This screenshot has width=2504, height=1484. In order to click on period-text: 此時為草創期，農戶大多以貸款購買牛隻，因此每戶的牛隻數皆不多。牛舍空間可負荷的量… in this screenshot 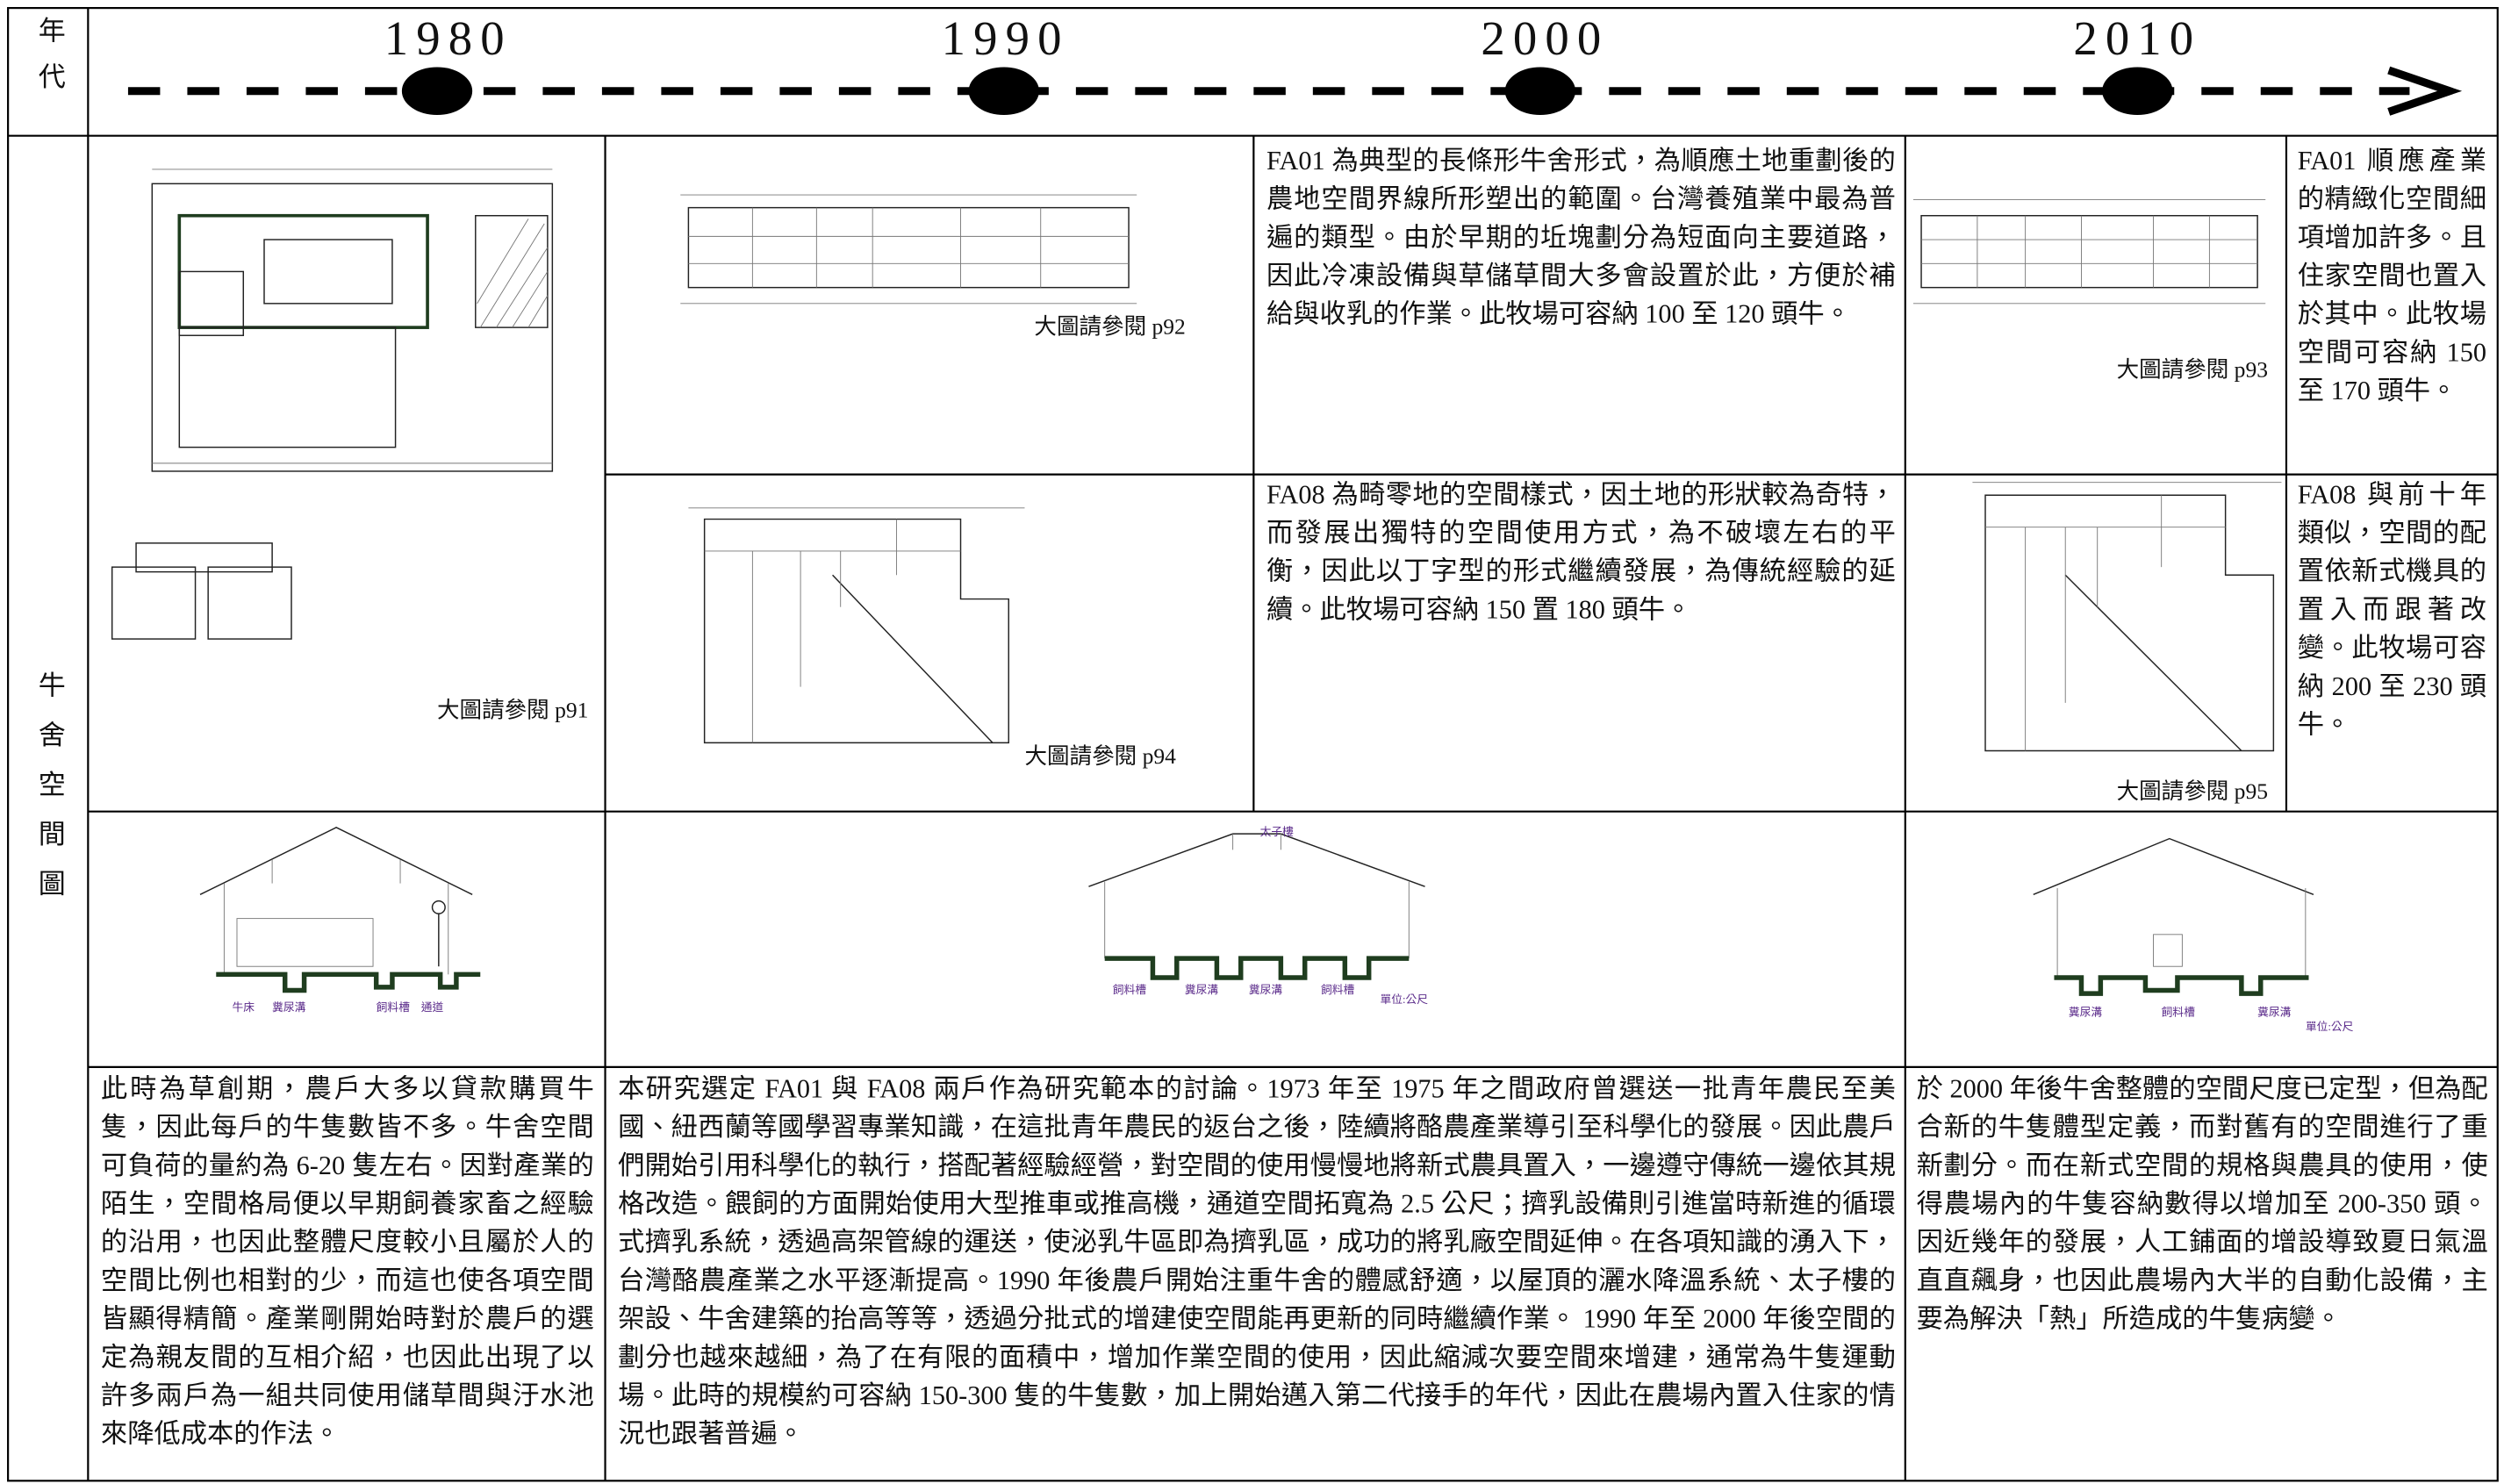, I will do `click(347, 1261)`.